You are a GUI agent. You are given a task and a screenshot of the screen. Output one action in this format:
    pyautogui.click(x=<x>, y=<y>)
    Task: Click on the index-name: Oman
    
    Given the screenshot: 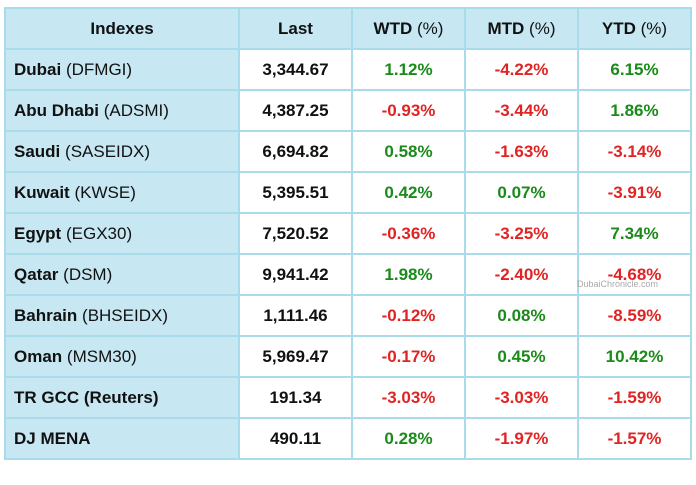 What is the action you would take?
    pyautogui.click(x=38, y=356)
    